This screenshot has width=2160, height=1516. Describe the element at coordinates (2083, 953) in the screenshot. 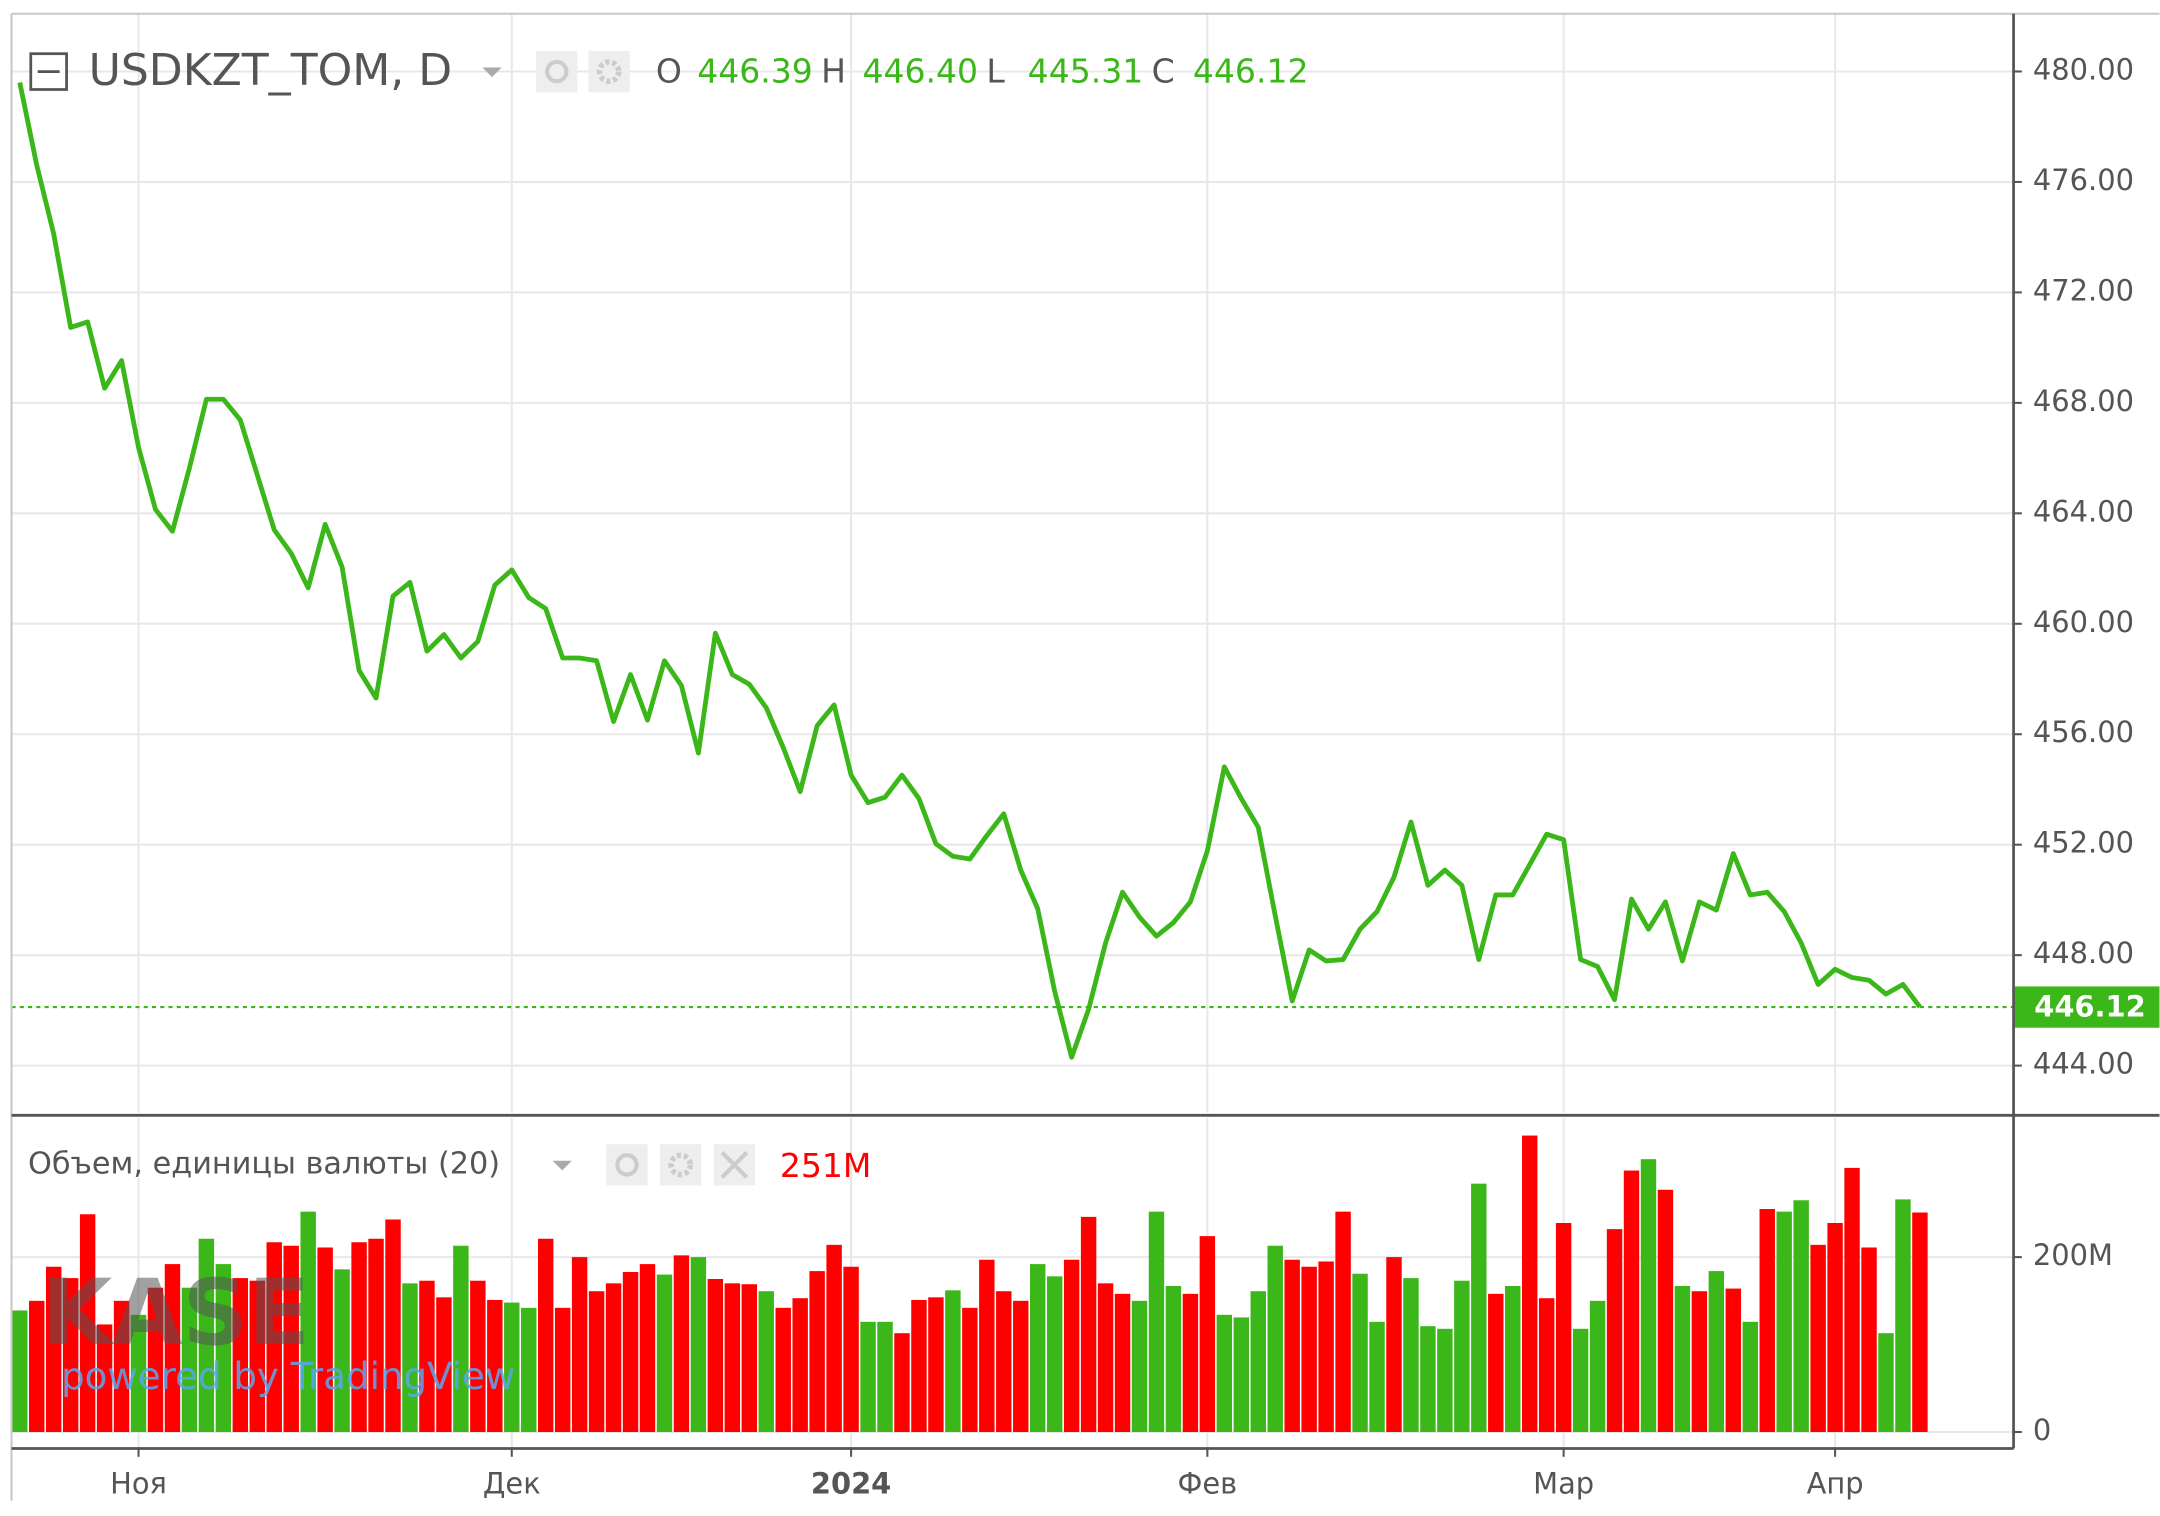

I see `y-tick-label: 448.00` at that location.